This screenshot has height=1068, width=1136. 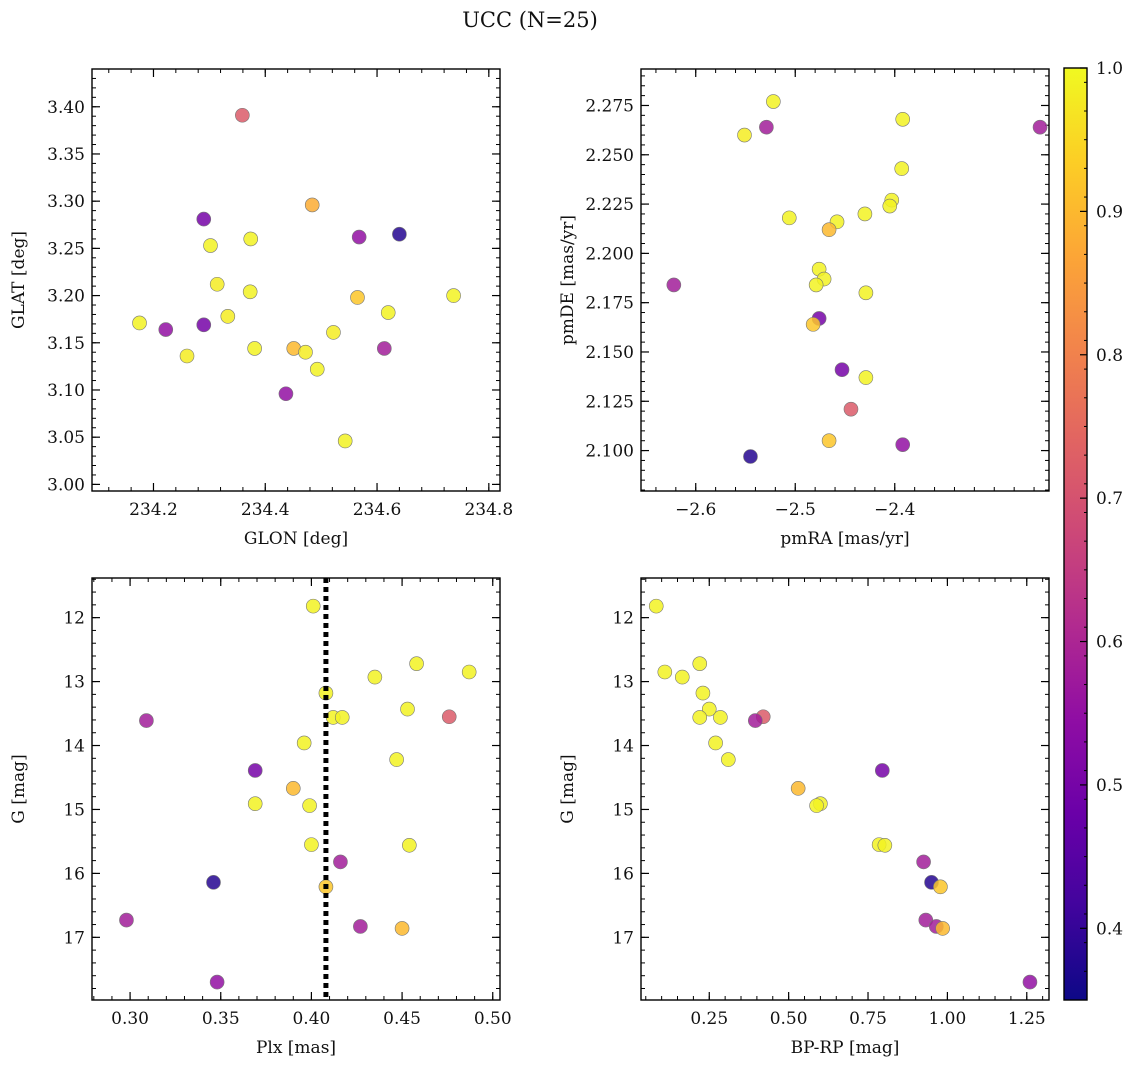 I want to click on colorbar-tick-label: 0.8, so click(x=1109, y=356).